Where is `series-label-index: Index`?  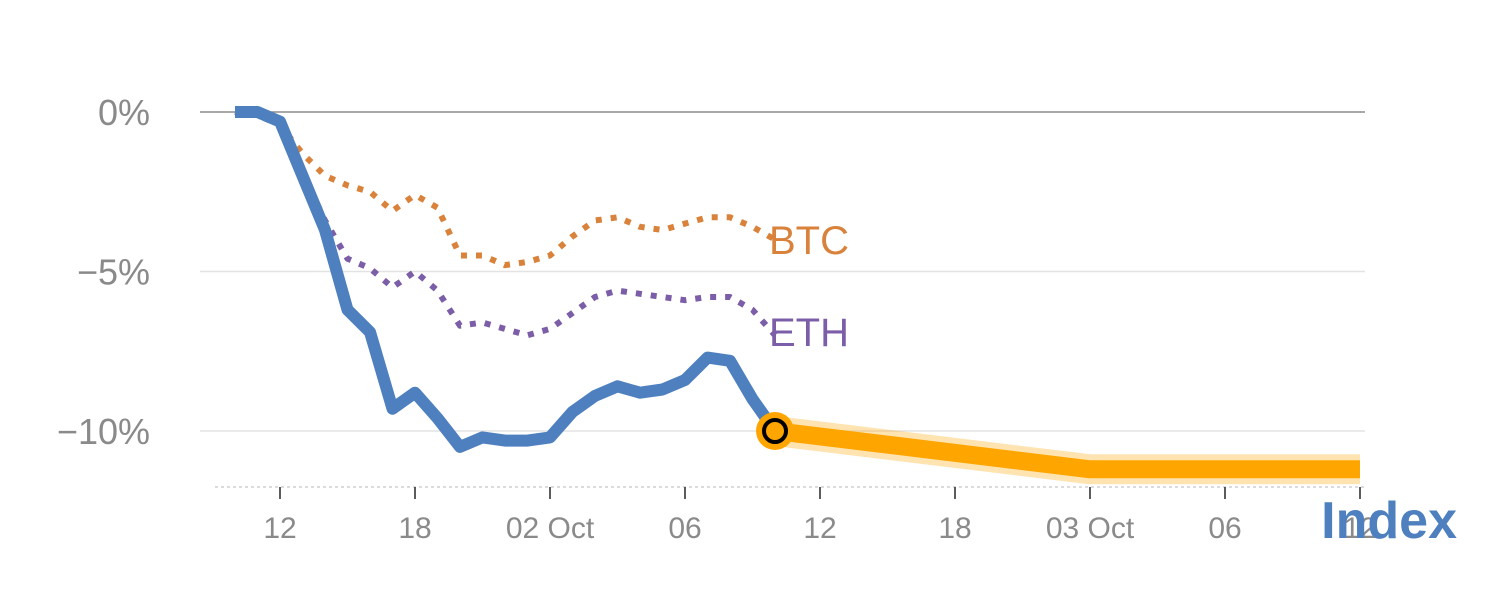 series-label-index: Index is located at coordinates (1389, 521).